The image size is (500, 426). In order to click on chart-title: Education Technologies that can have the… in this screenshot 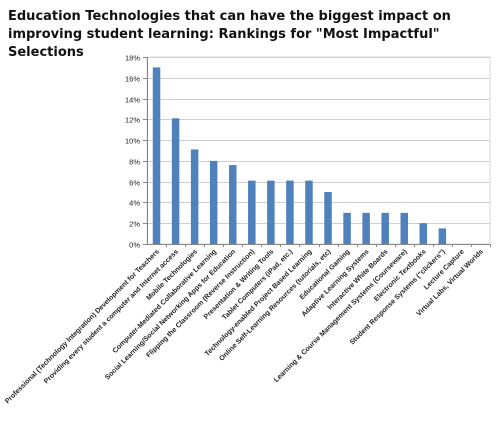, I will do `click(229, 34)`.